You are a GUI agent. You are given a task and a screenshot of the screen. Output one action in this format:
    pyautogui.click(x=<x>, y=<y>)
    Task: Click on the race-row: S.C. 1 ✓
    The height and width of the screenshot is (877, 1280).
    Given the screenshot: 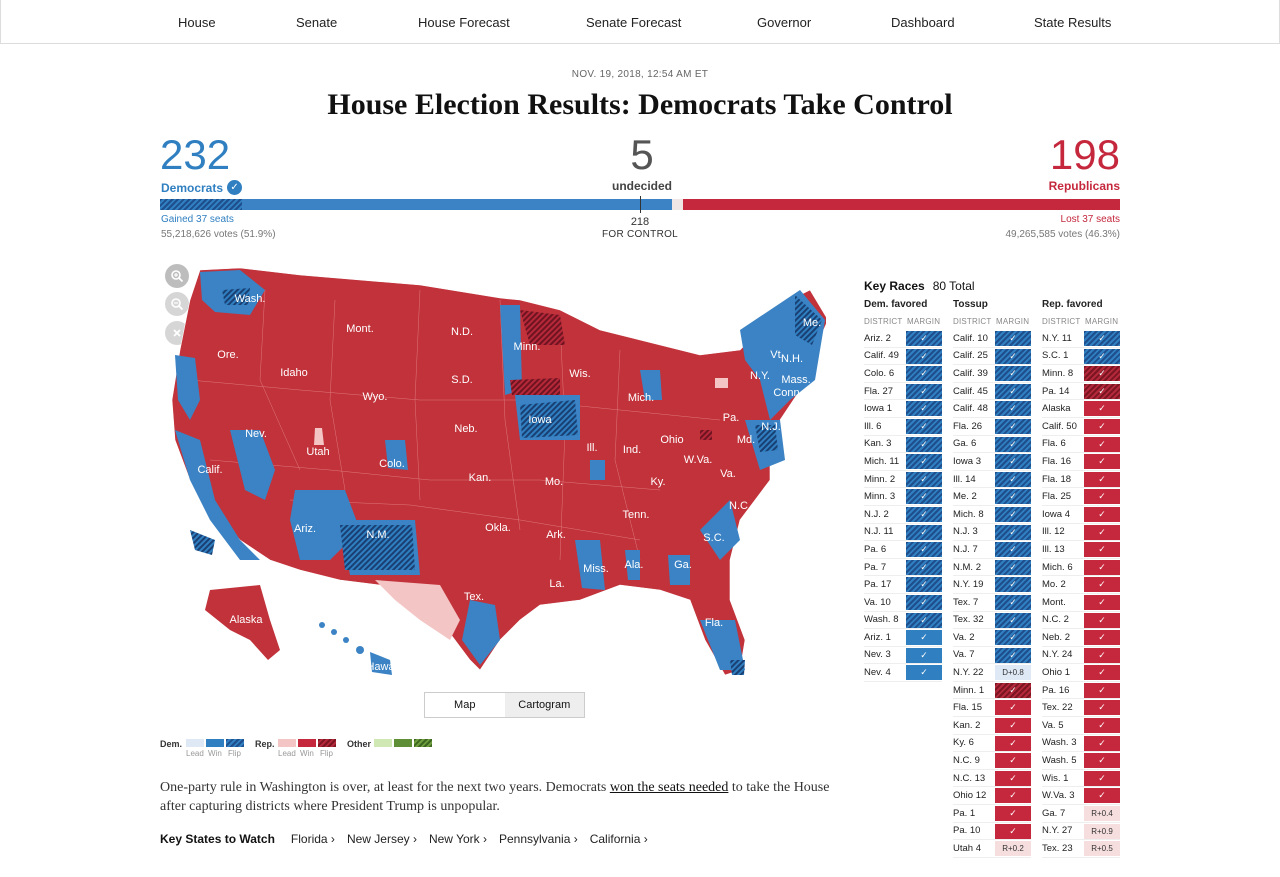 What is the action you would take?
    pyautogui.click(x=1081, y=357)
    